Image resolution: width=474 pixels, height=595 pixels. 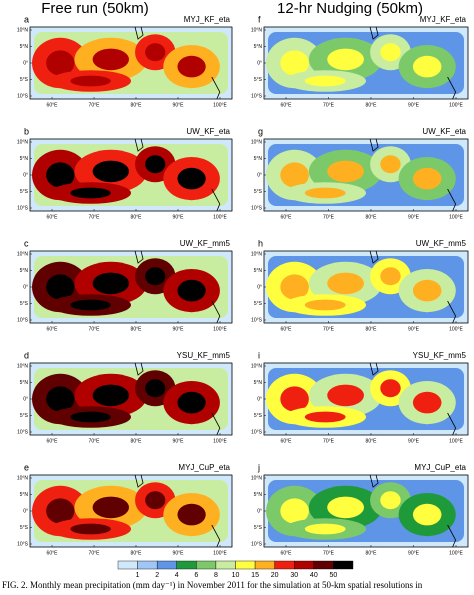 What do you see at coordinates (95, 553) in the screenshot?
I see `lon-label: 70°E` at bounding box center [95, 553].